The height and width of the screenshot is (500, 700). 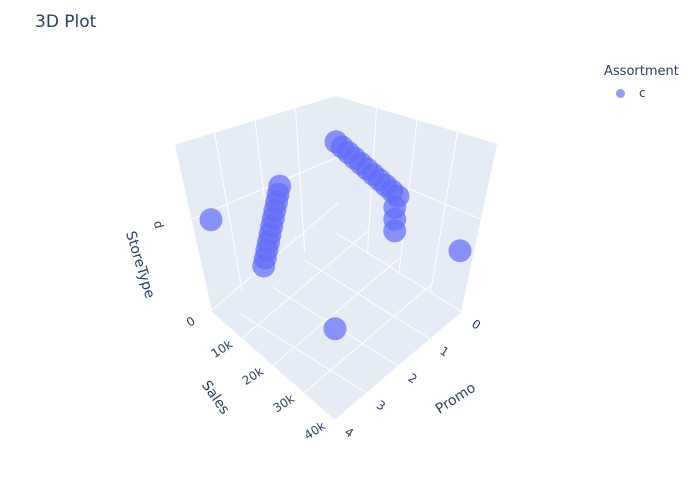 What do you see at coordinates (158, 224) in the screenshot?
I see `tick-label-storetype: d` at bounding box center [158, 224].